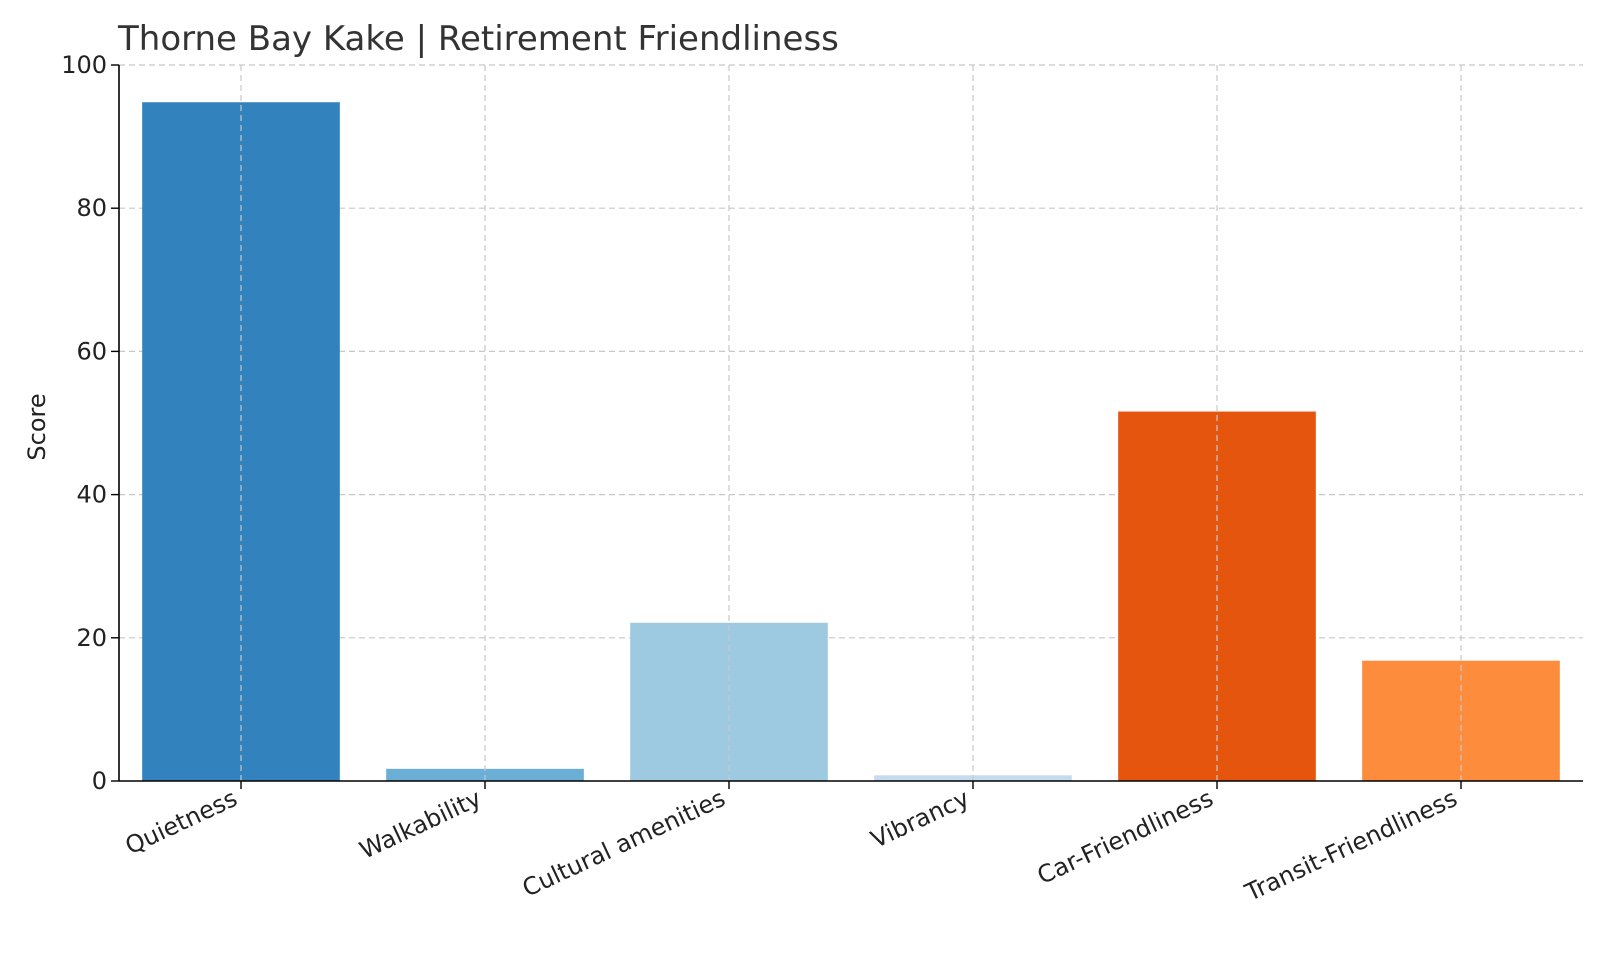  What do you see at coordinates (623, 843) in the screenshot?
I see `x-tick-label: Cultural amenities` at bounding box center [623, 843].